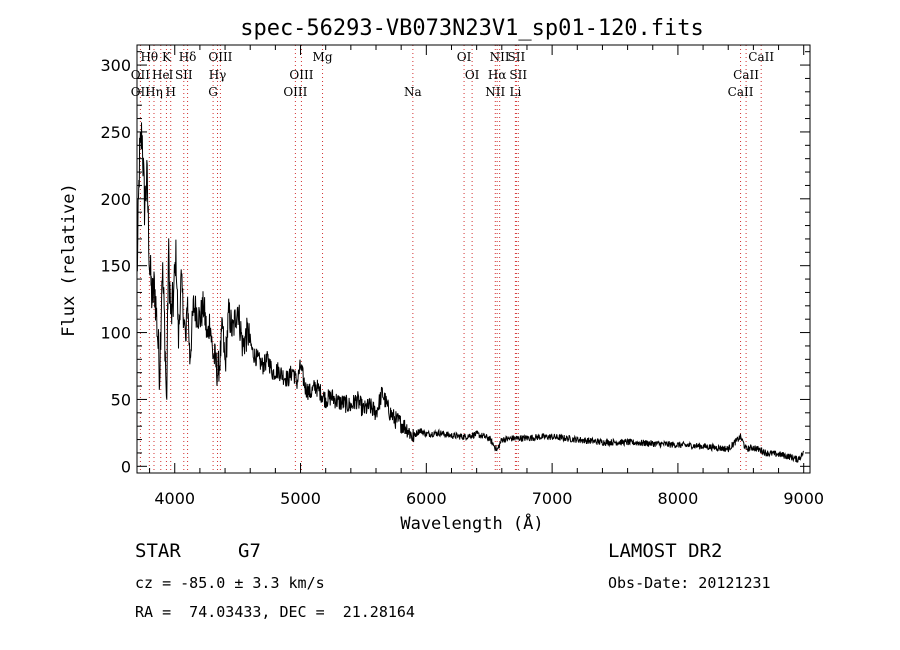  What do you see at coordinates (69, 260) in the screenshot?
I see `y-axis-label: Flux (relative)` at bounding box center [69, 260].